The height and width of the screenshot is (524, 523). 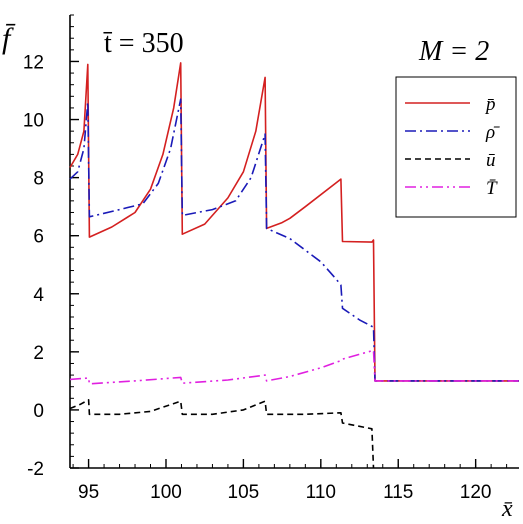 What do you see at coordinates (33, 62) in the screenshot?
I see `y-tick-label: 12` at bounding box center [33, 62].